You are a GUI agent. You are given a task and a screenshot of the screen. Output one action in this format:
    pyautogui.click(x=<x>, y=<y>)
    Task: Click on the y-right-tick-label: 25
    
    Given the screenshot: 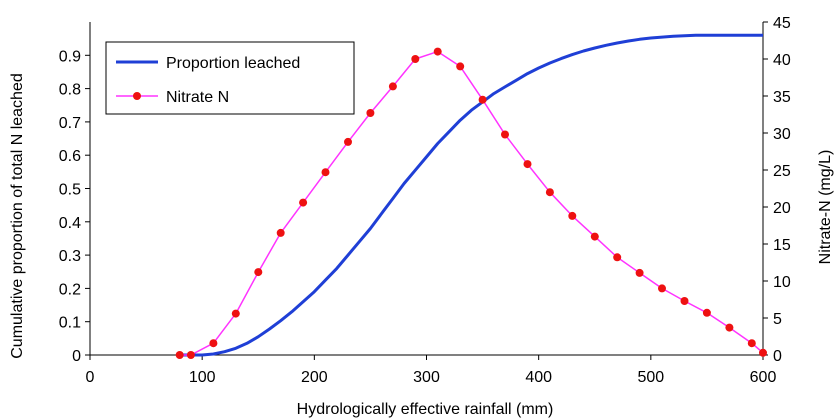 What is the action you would take?
    pyautogui.click(x=782, y=171)
    